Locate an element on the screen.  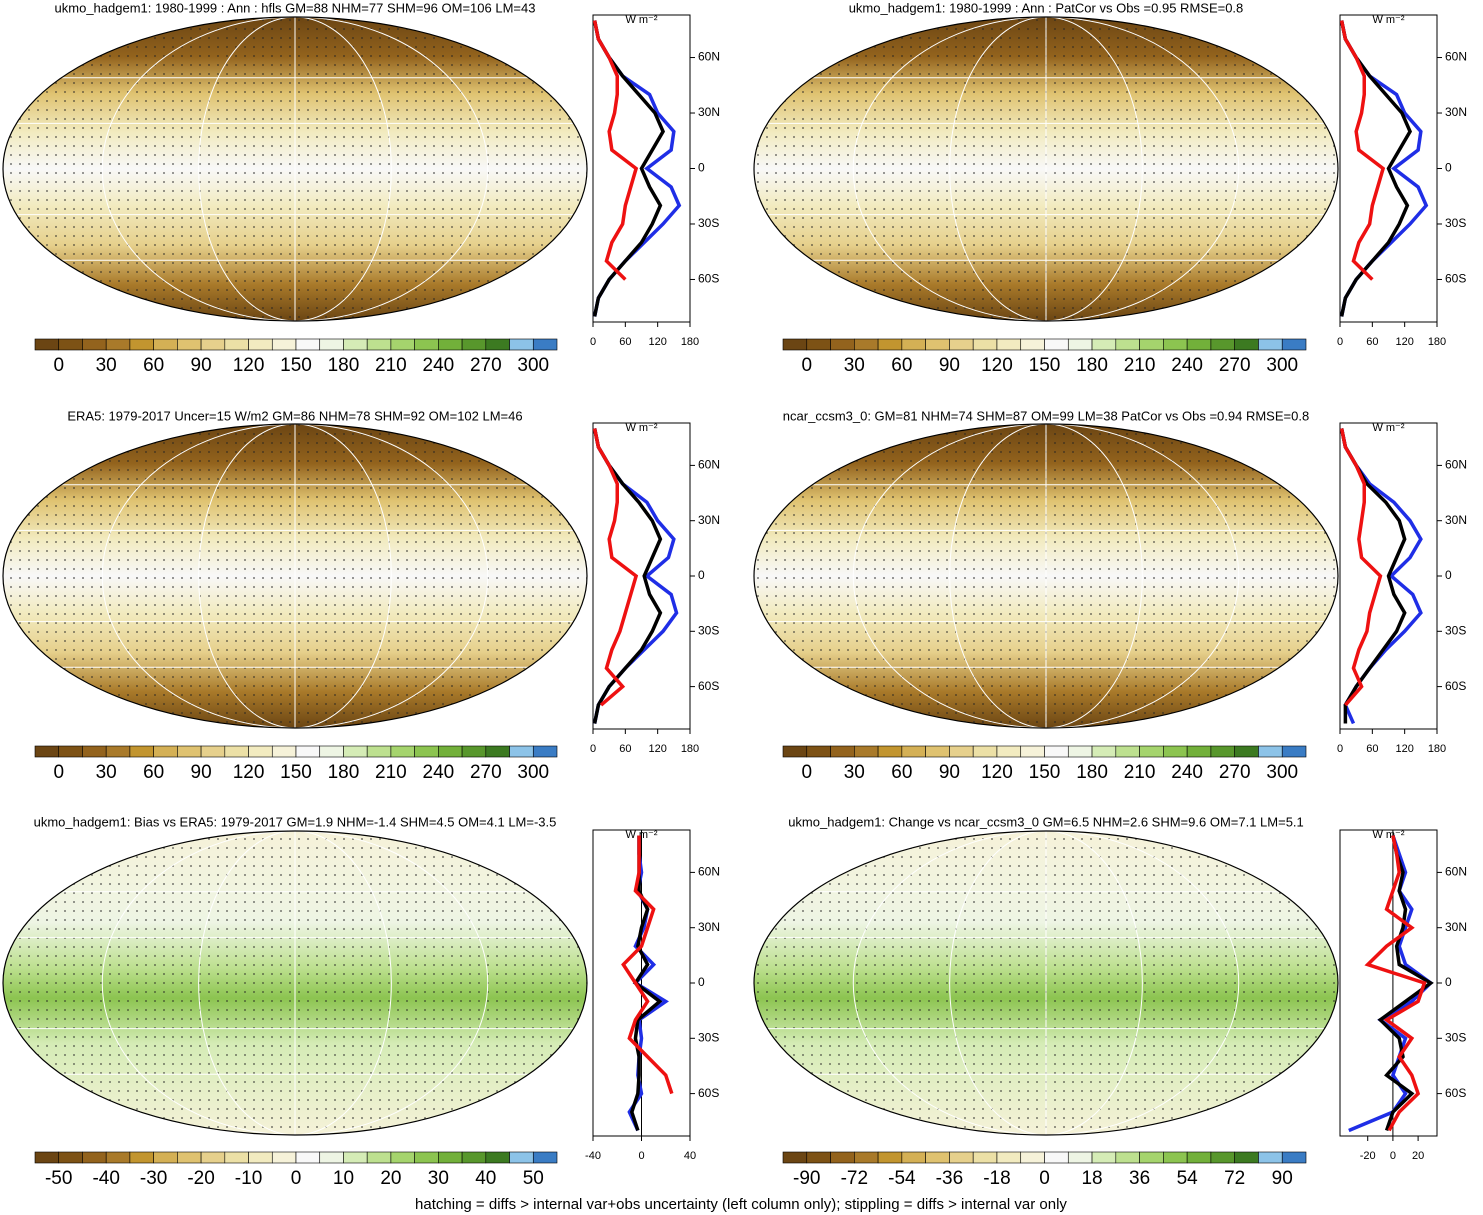
colorbar-label: 270 is located at coordinates (486, 772).